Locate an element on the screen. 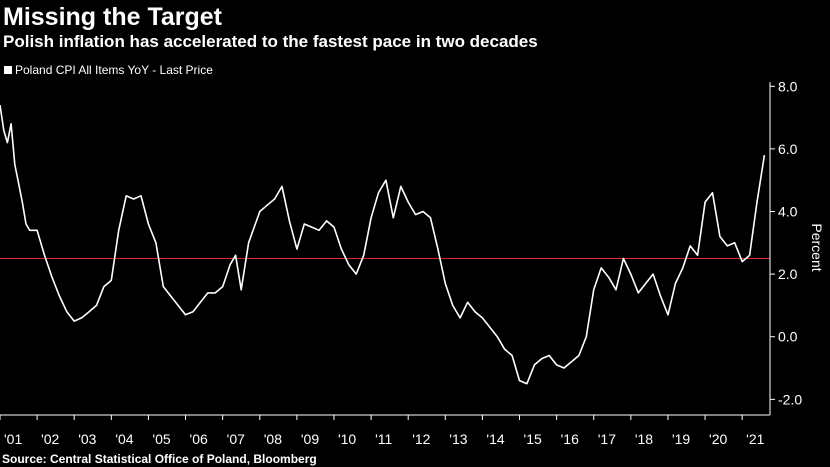 This screenshot has width=830, height=467. chart-title: Missing the Target is located at coordinates (113, 17).